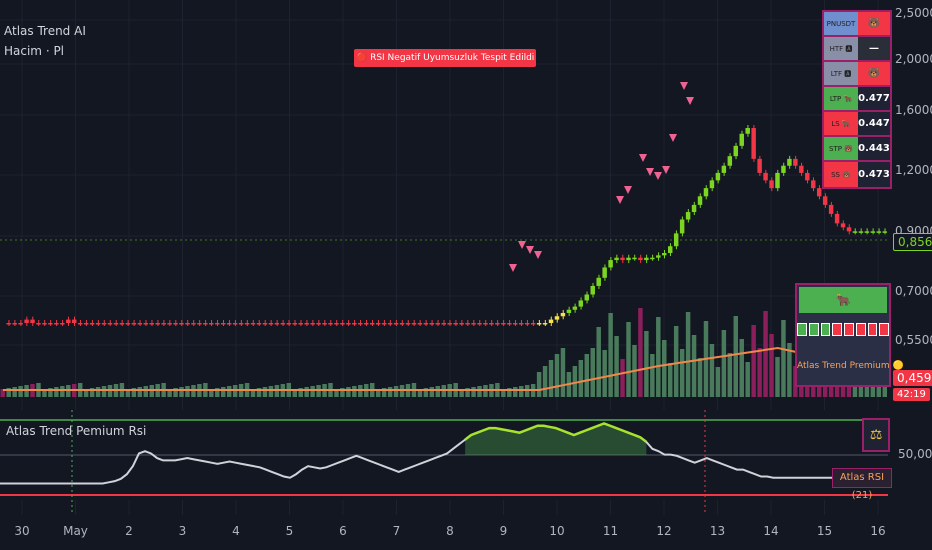 This screenshot has height=550, width=932. I want to click on premium-label: Atlas Trend Premium 🟡, so click(850, 366).